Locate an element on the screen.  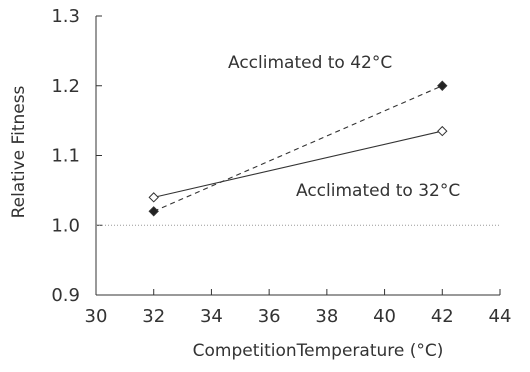
y-tick-label: 1.1 is located at coordinates (65, 156).